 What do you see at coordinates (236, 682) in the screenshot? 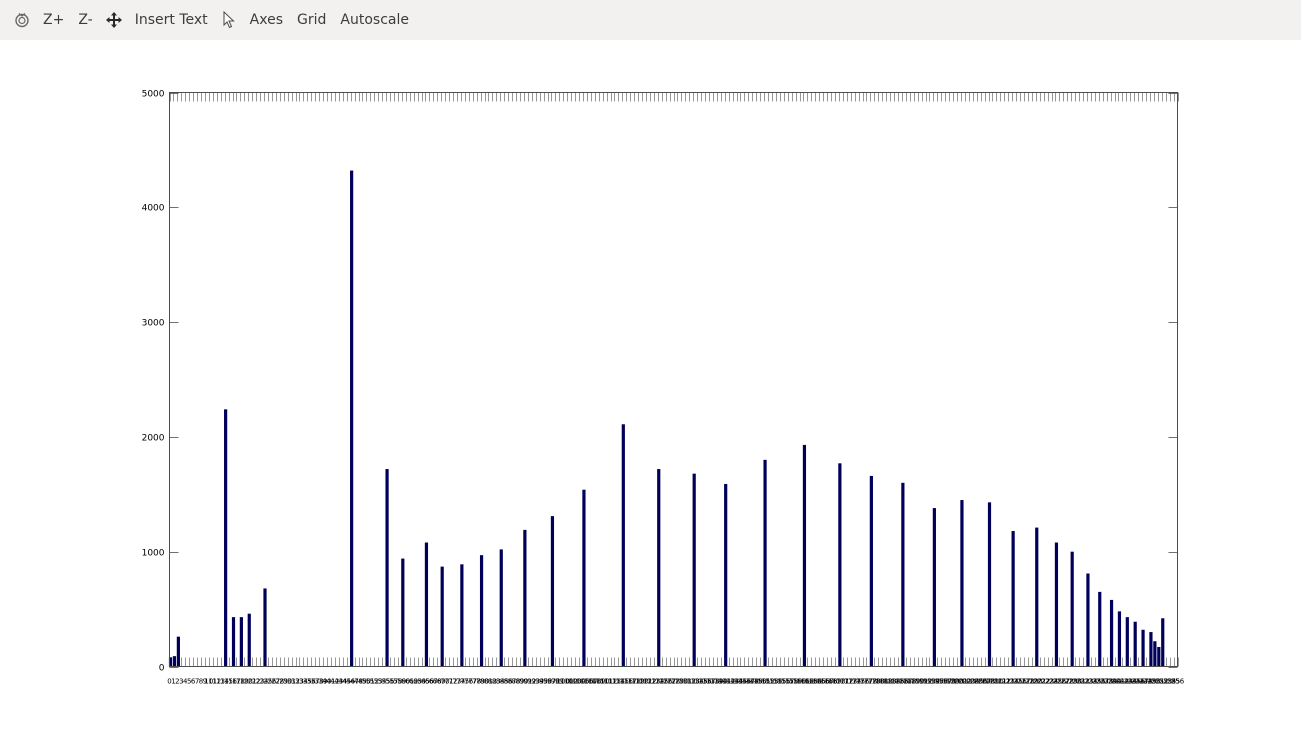
I see `x-tick-label: 17` at bounding box center [236, 682].